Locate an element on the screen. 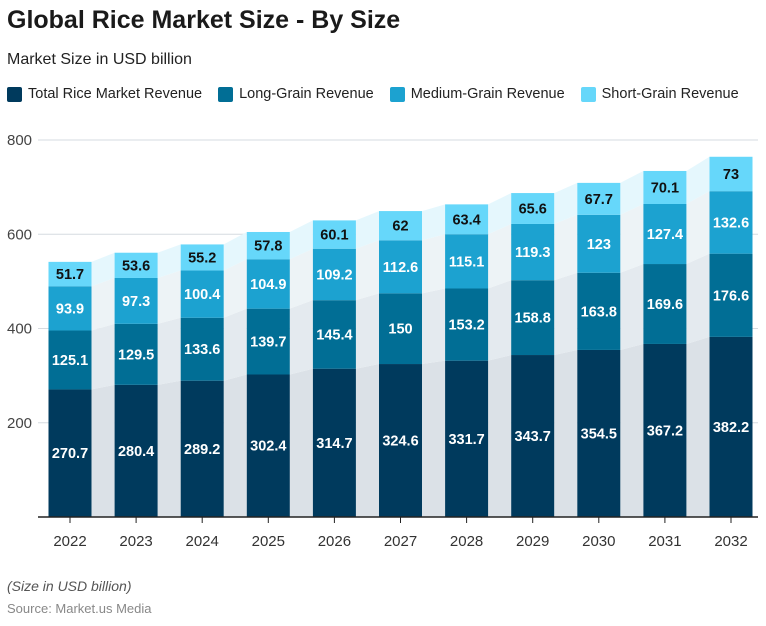 The image size is (766, 626). legend-label: Total Rice Market Revenue is located at coordinates (115, 94).